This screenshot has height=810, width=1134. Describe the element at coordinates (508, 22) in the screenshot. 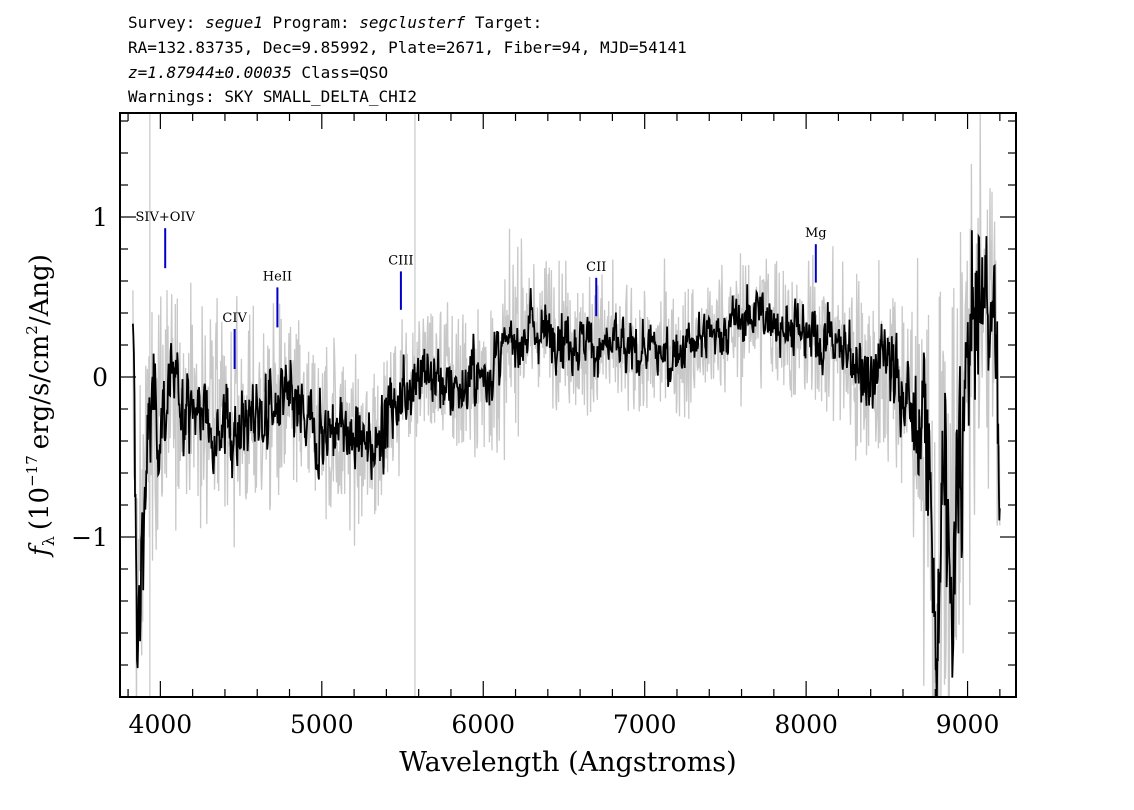

I see `target-label: Target:` at that location.